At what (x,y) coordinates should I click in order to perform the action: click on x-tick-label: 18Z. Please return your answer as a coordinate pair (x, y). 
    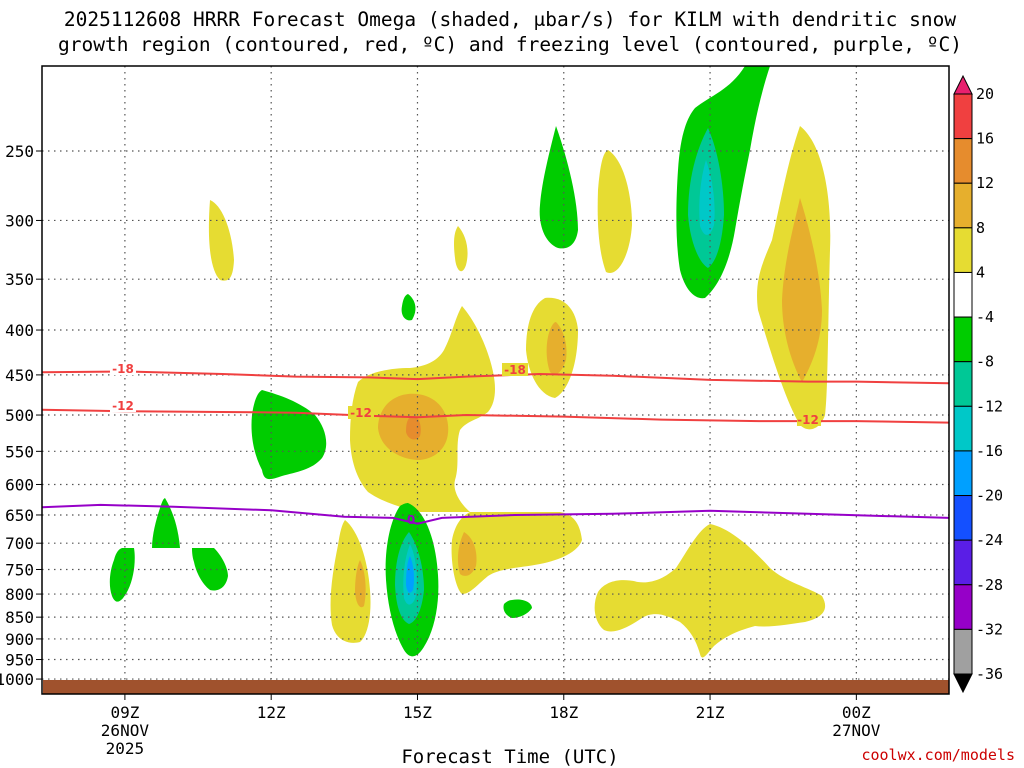
    Looking at the image, I should click on (563, 712).